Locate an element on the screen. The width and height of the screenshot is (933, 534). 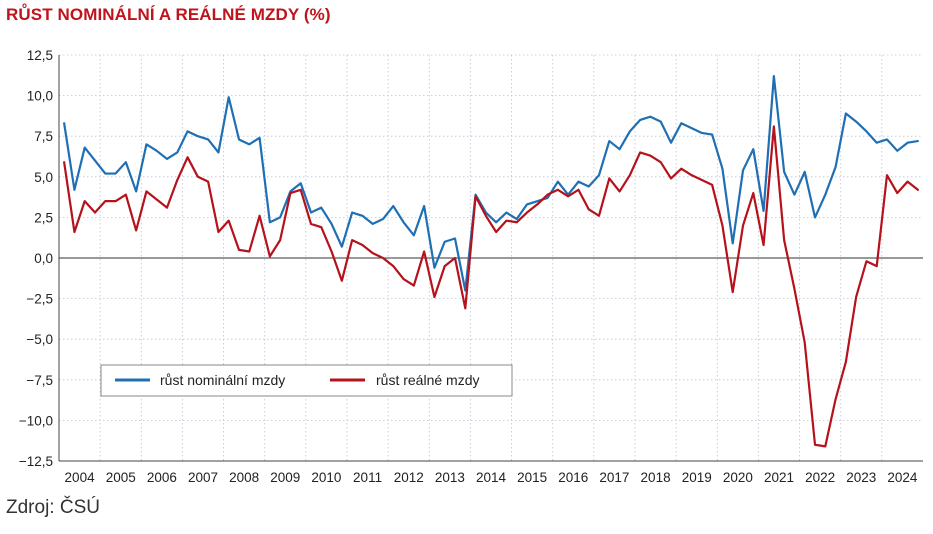
x-tick-label: 2019 is located at coordinates (697, 477).